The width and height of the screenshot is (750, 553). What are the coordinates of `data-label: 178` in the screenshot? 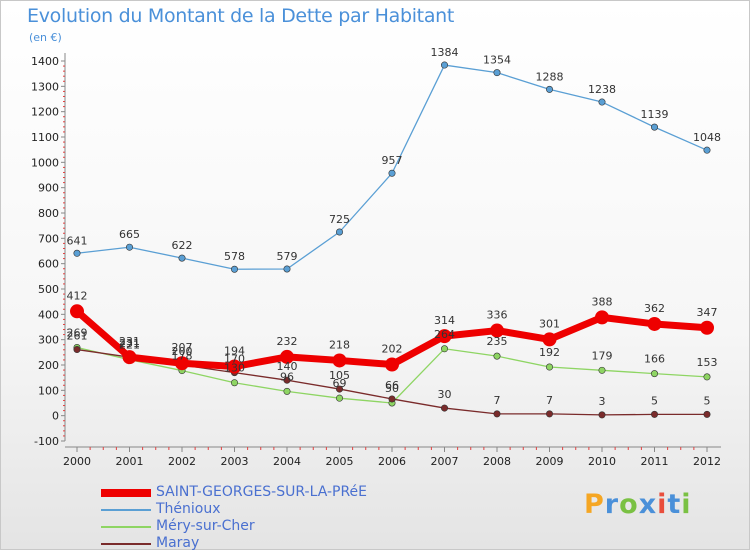 It's located at (182, 356).